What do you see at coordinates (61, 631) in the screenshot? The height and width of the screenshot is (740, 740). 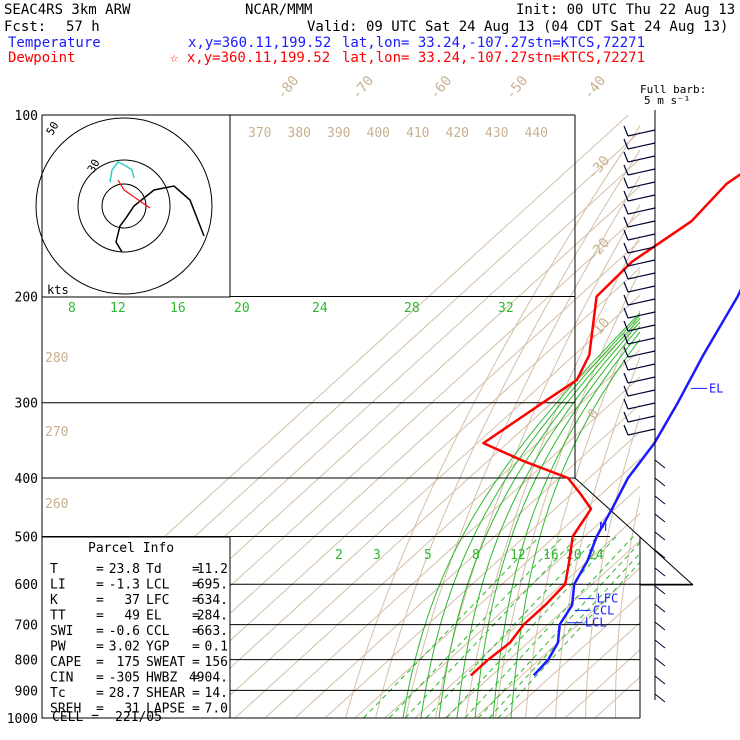 I see `parcel-label: SWI` at bounding box center [61, 631].